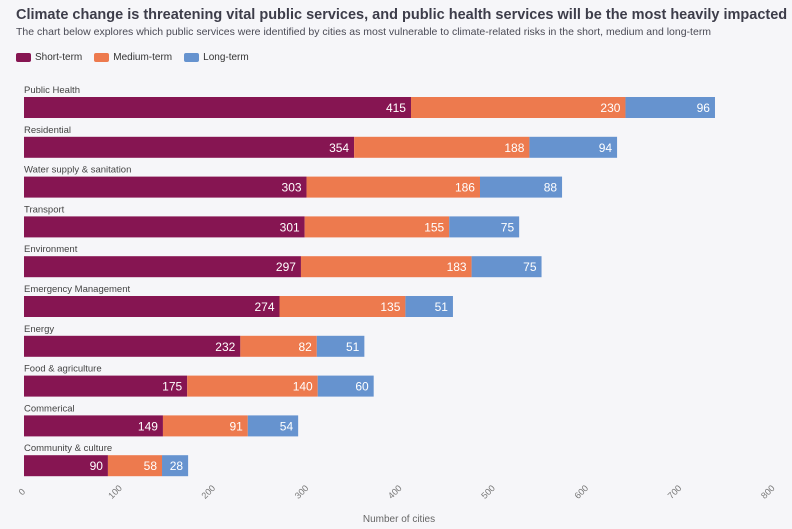 Image resolution: width=792 pixels, height=529 pixels. Describe the element at coordinates (236, 426) in the screenshot. I see `bar-label-commerical-medium-term: 91` at that location.